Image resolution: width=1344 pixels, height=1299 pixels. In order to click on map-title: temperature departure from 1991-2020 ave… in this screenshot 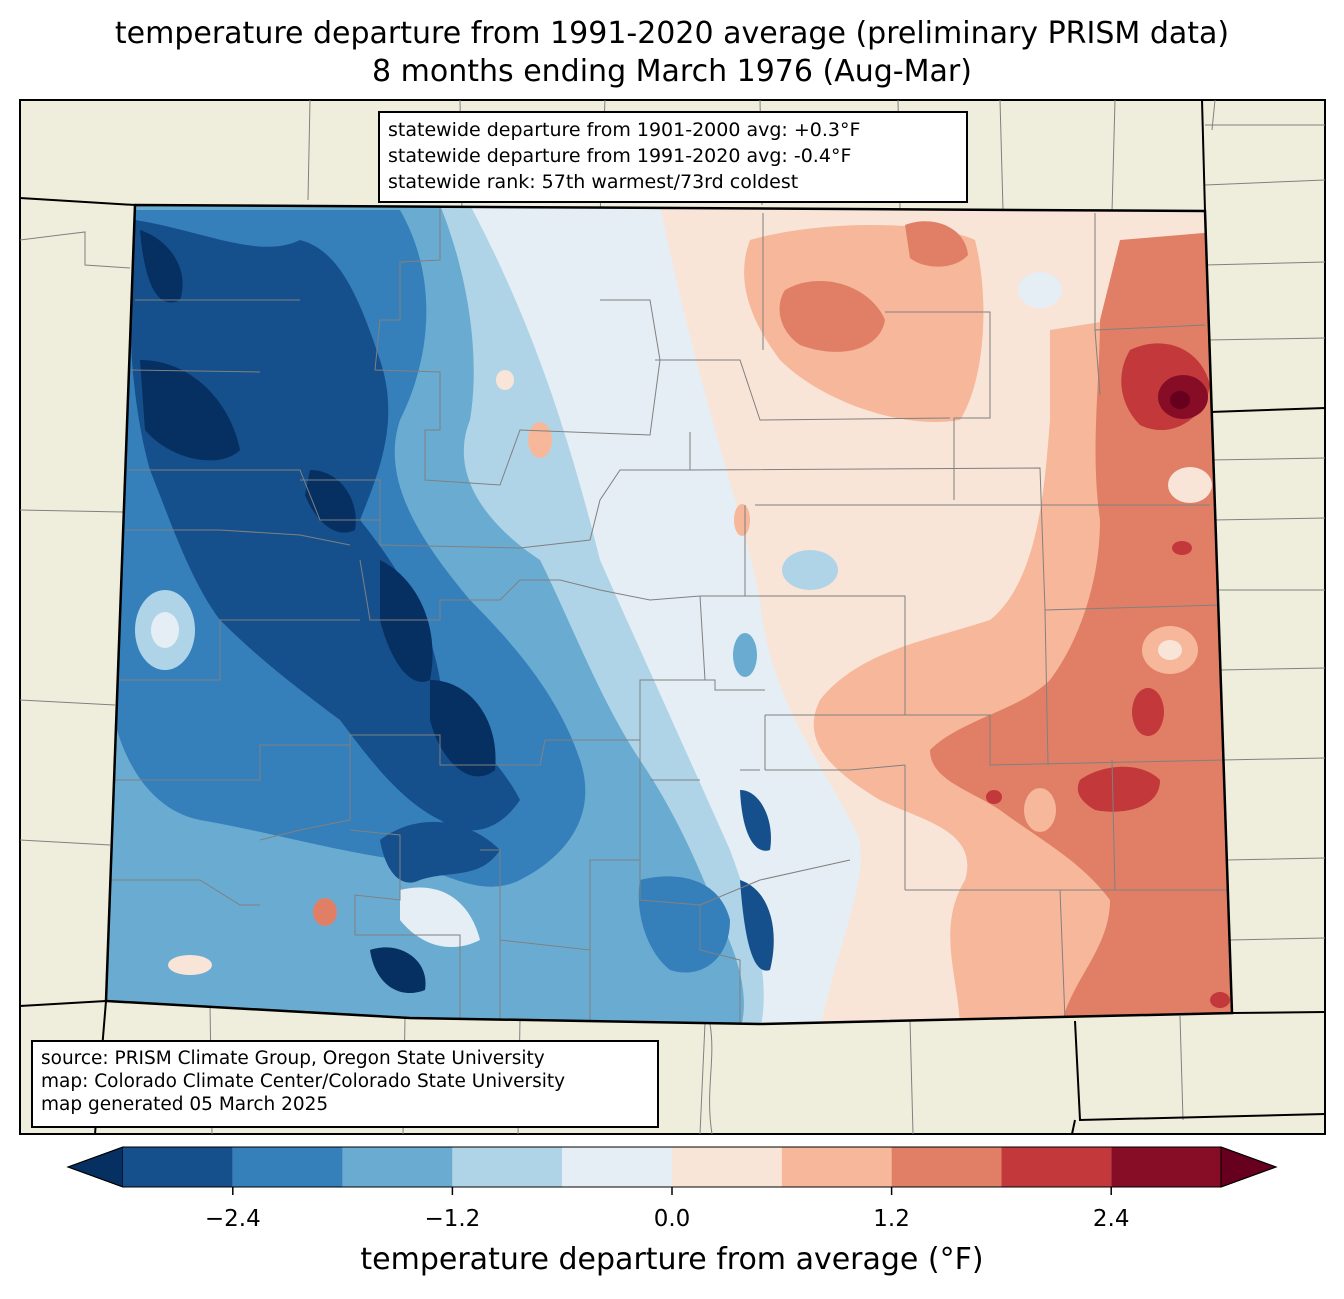, I will do `click(672, 33)`.